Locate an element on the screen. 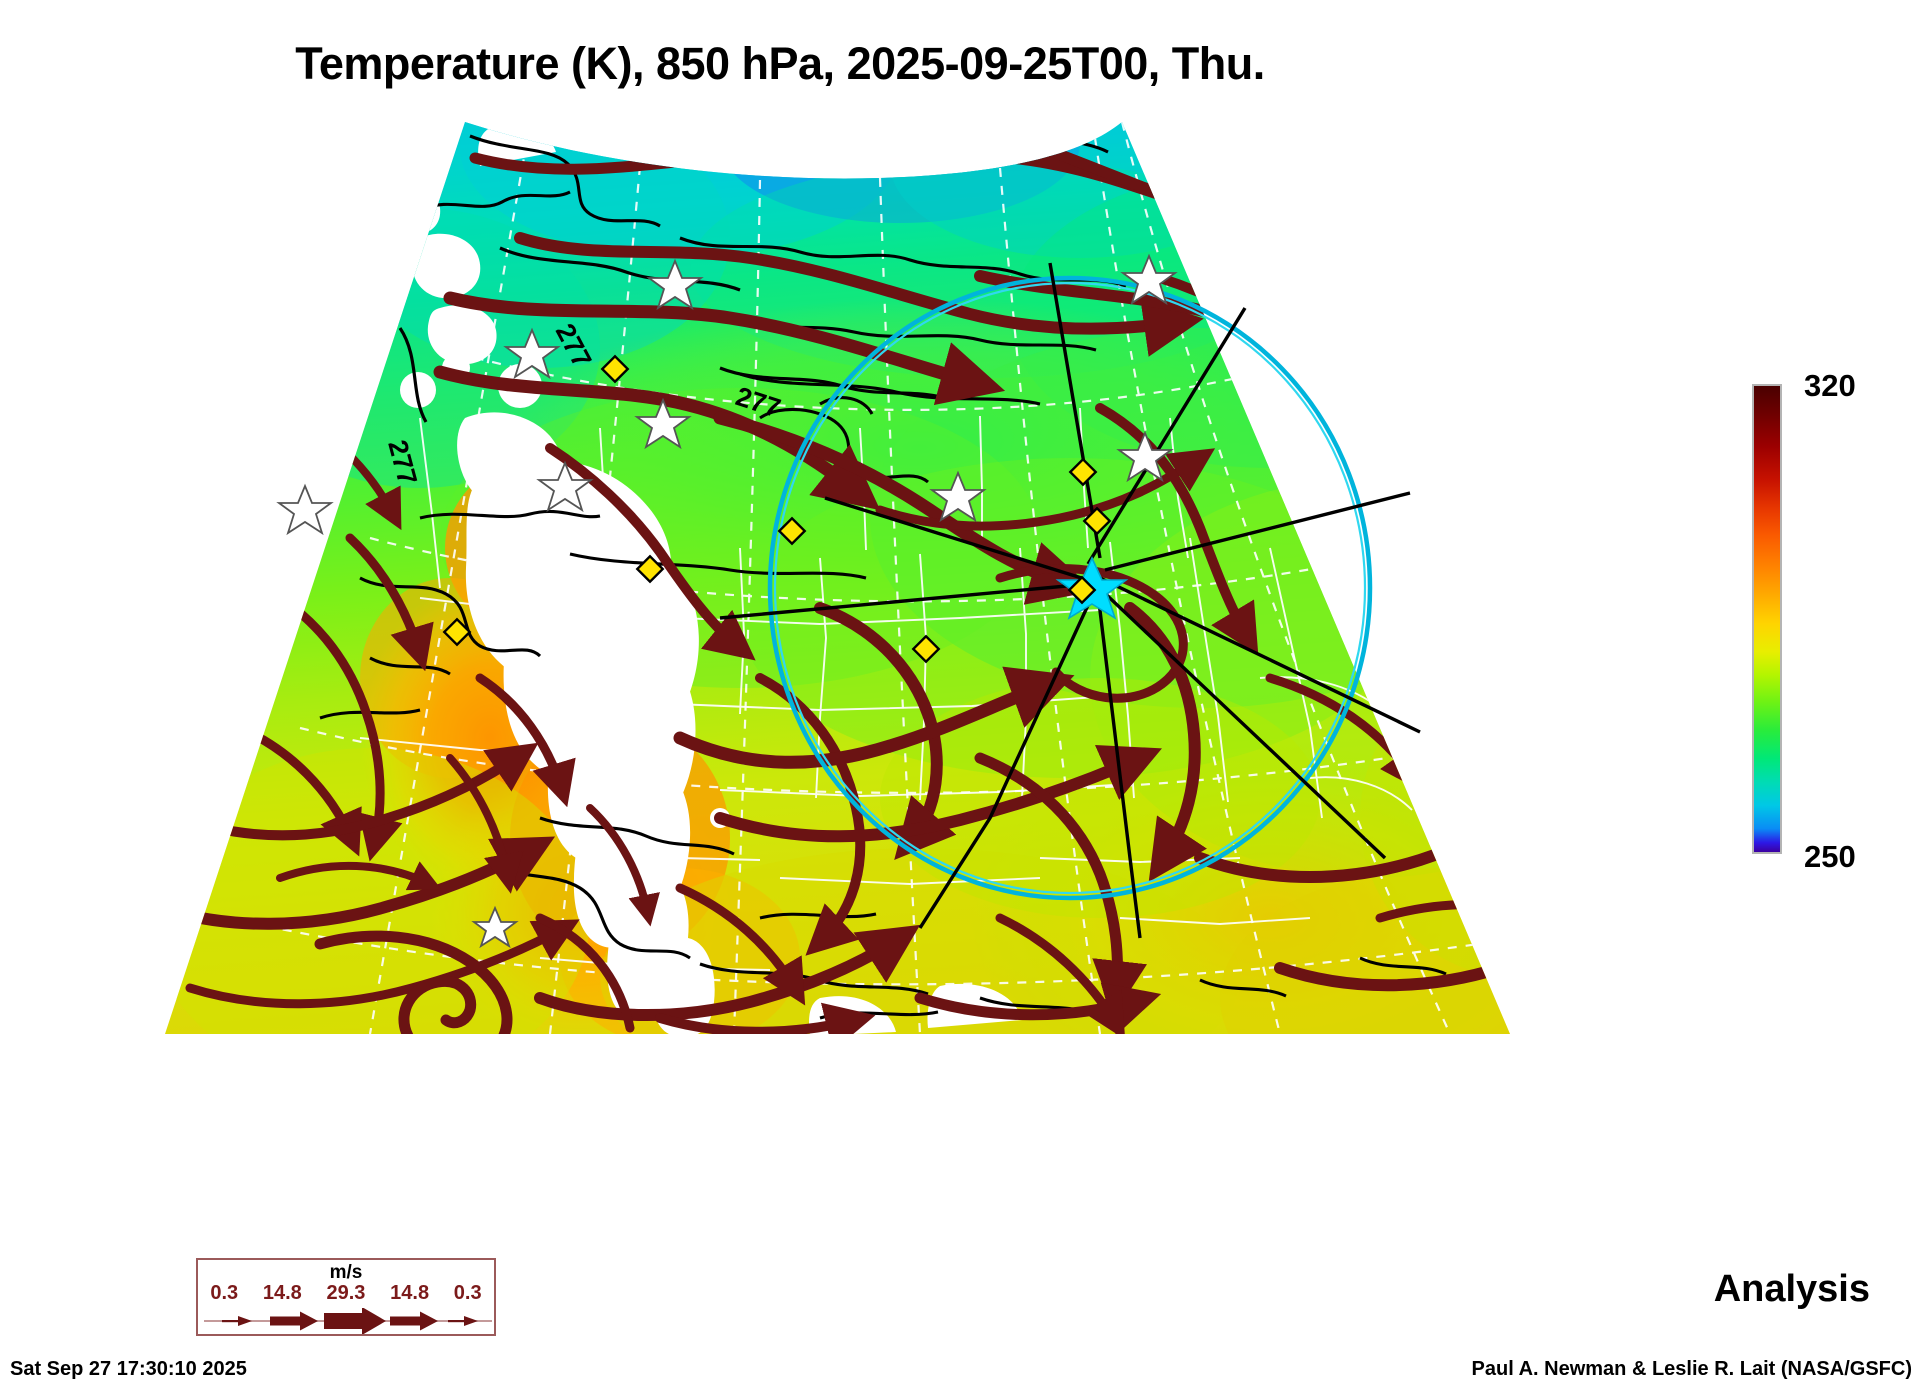 This screenshot has width=1926, height=1394. colorbar-gradient is located at coordinates (1767, 619).